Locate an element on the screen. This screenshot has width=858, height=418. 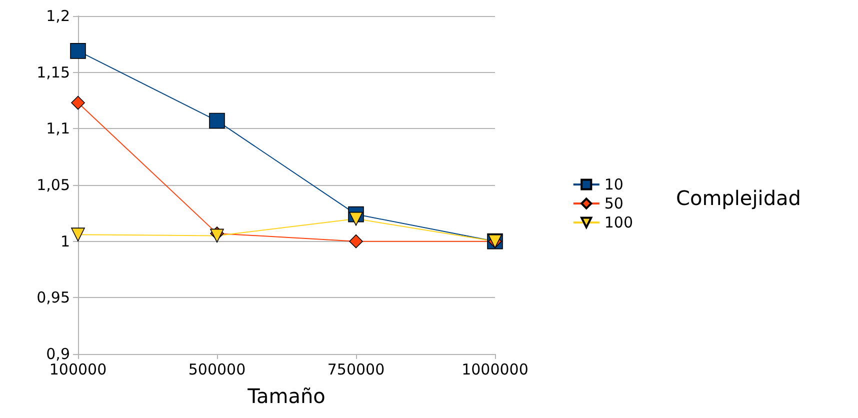
x-tick-label: 500000 is located at coordinates (217, 369).